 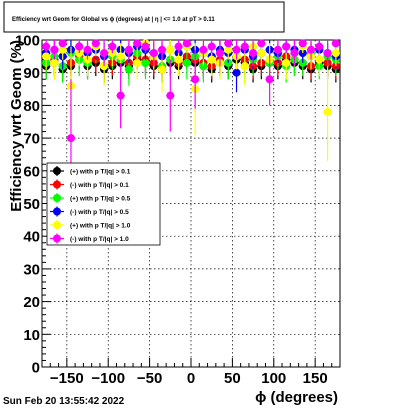 What do you see at coordinates (31, 302) in the screenshot?
I see `y-tick-label: 20` at bounding box center [31, 302].